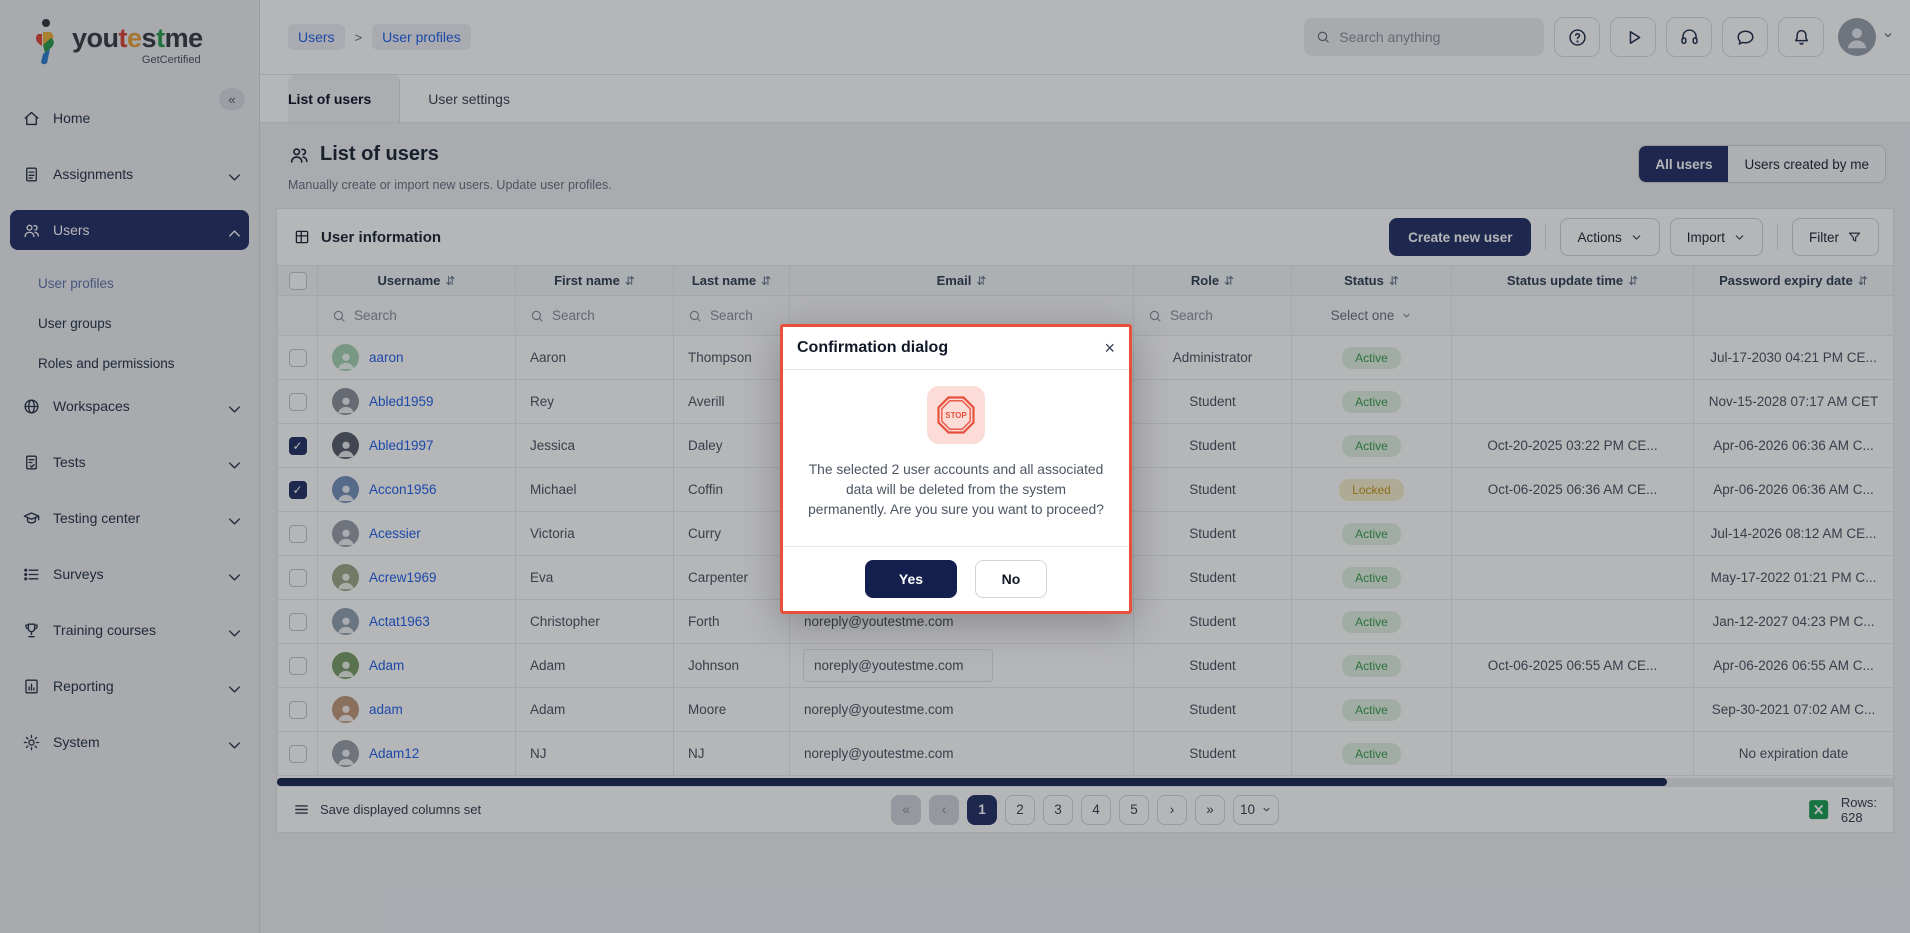 This screenshot has height=933, width=1910. What do you see at coordinates (961, 280) in the screenshot?
I see `column-header-email: Email ⇵` at bounding box center [961, 280].